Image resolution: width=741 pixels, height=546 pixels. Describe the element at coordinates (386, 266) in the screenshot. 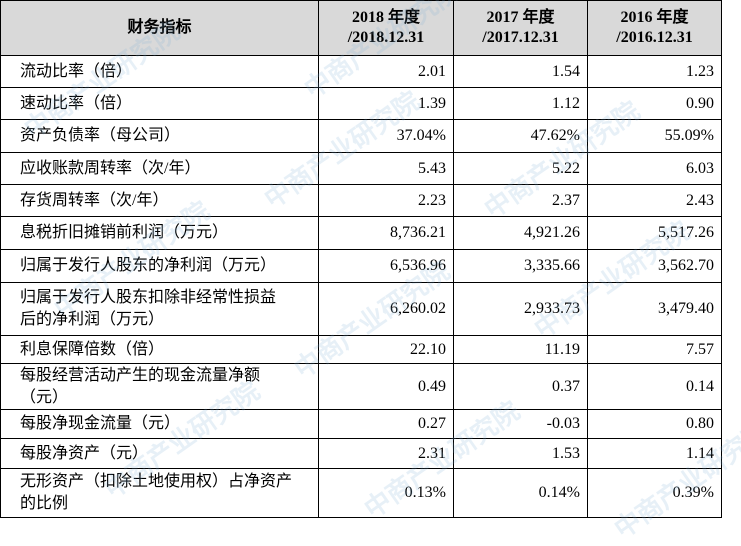

I see `value-cell: 6,536.96` at that location.